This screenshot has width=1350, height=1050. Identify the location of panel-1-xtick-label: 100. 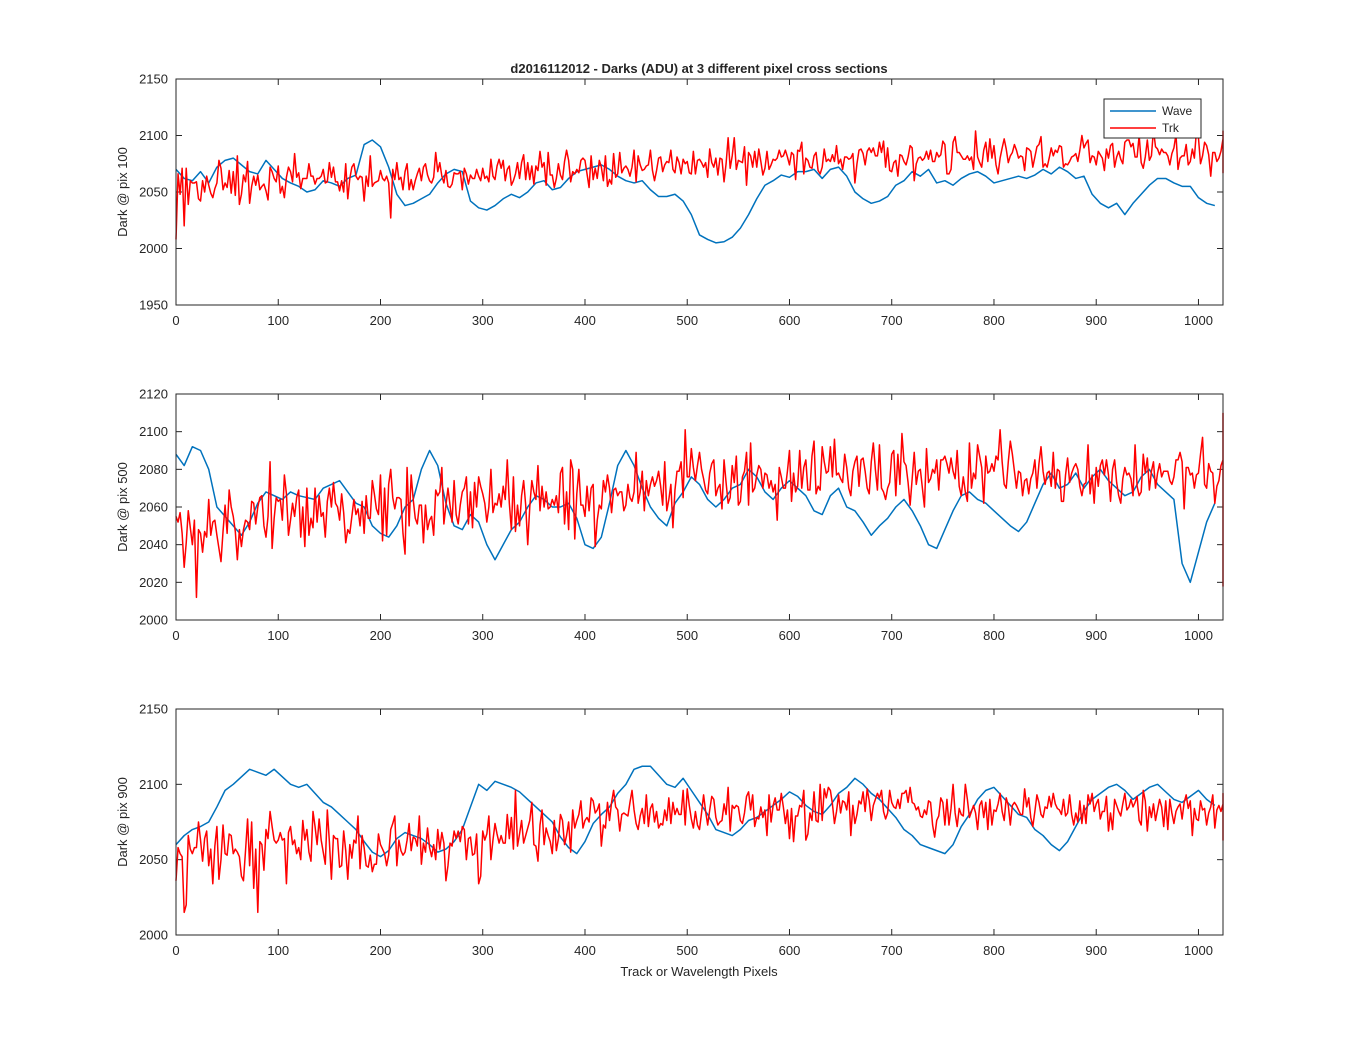
(278, 320).